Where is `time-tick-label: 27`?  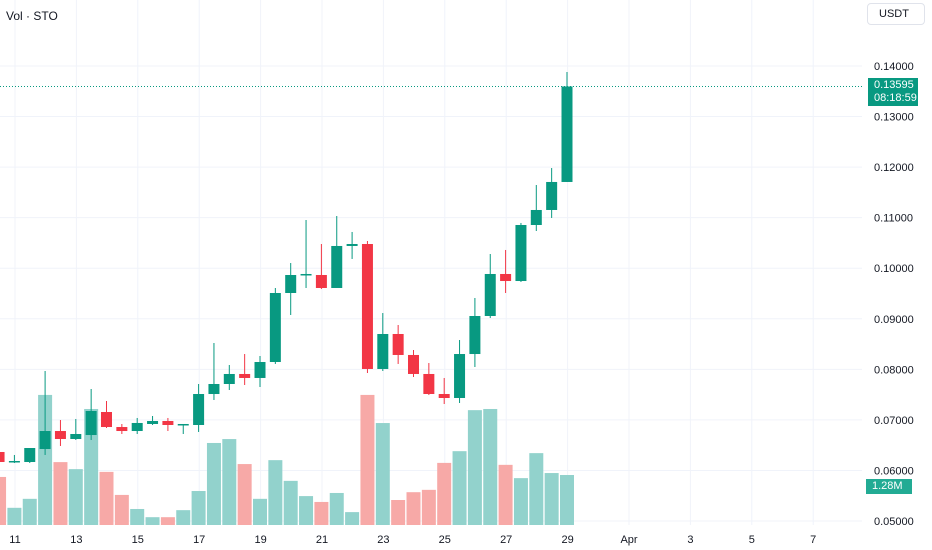 time-tick-label: 27 is located at coordinates (506, 540).